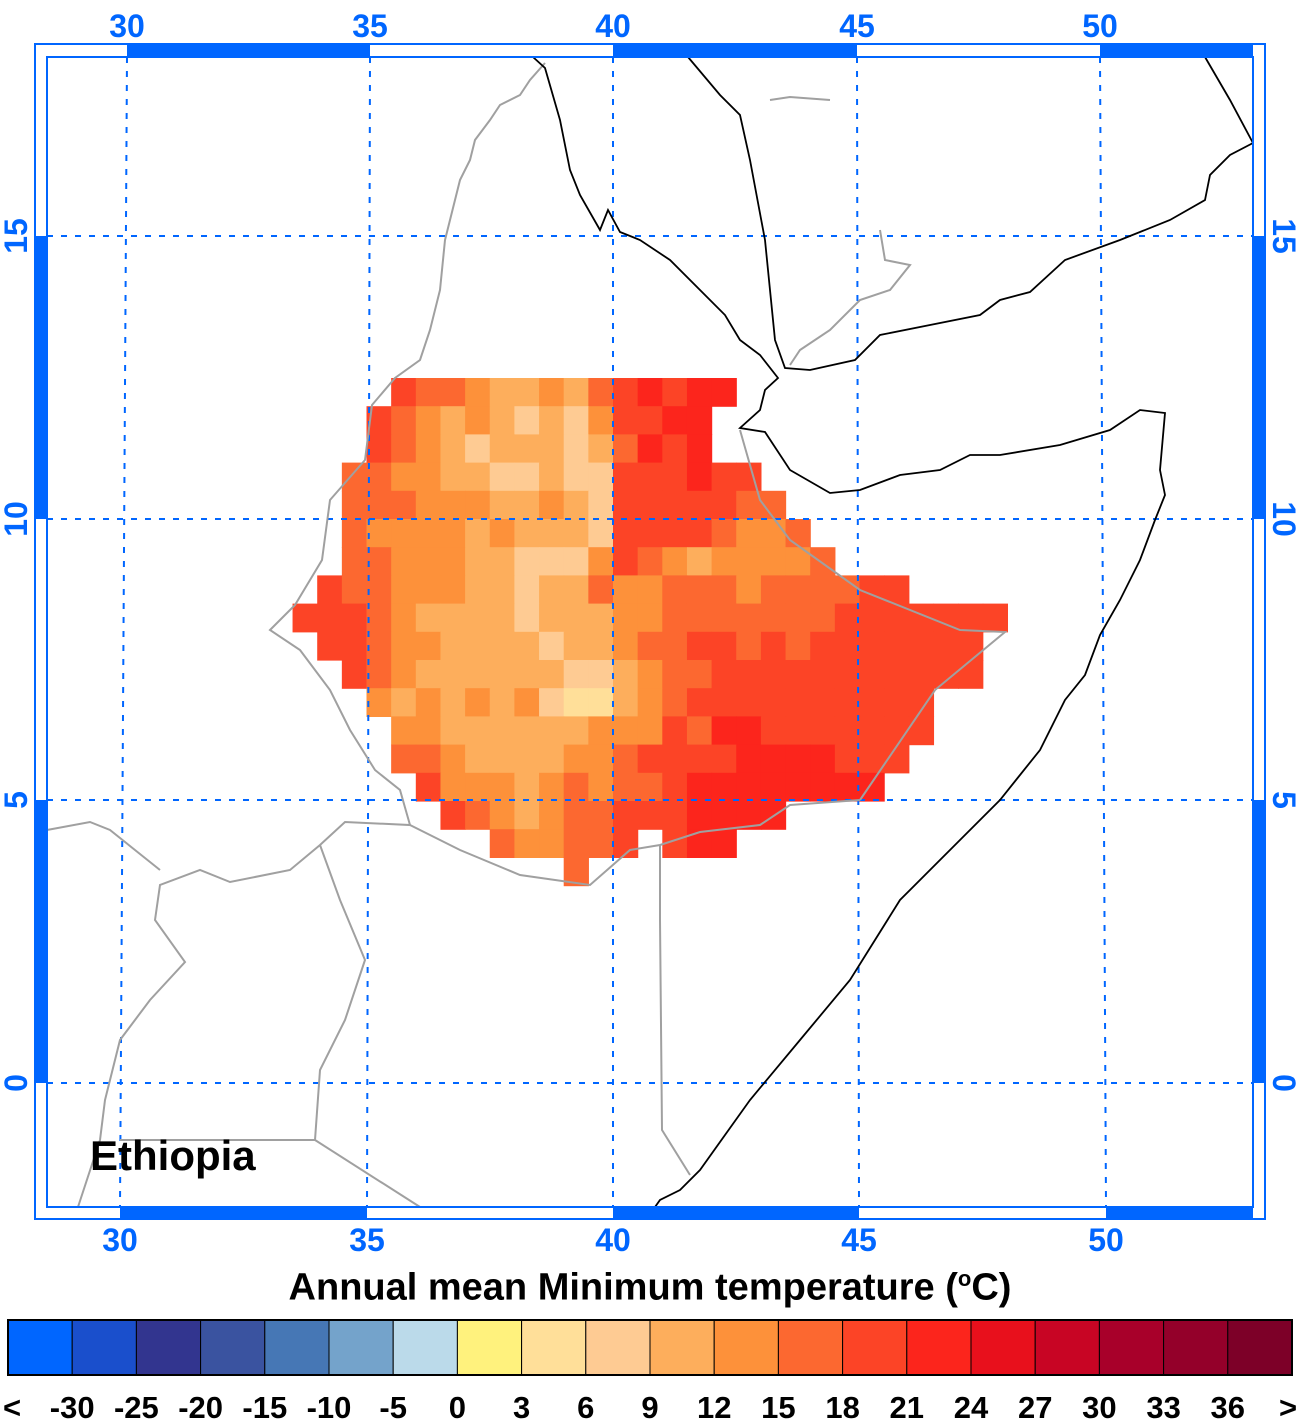 Image resolution: width=1300 pixels, height=1426 pixels. I want to click on lon-label: 35, so click(367, 1240).